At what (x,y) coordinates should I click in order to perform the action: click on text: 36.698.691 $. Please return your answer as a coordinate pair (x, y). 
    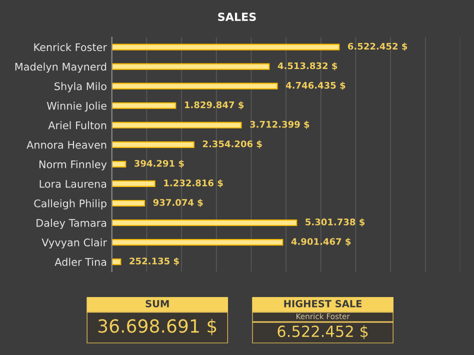
    Looking at the image, I should click on (157, 327).